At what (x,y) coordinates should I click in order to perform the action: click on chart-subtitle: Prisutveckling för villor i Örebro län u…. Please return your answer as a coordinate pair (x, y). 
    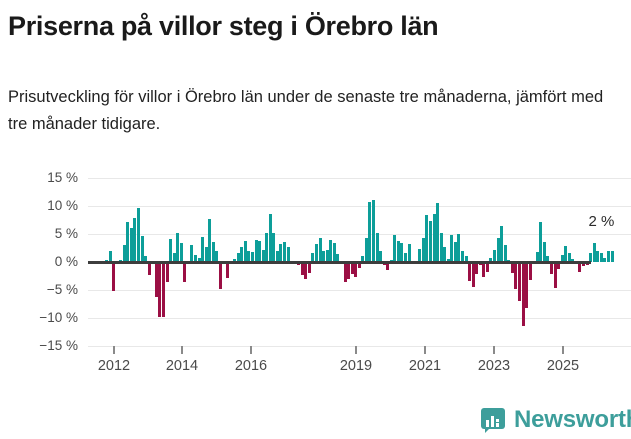
    Looking at the image, I should click on (306, 110).